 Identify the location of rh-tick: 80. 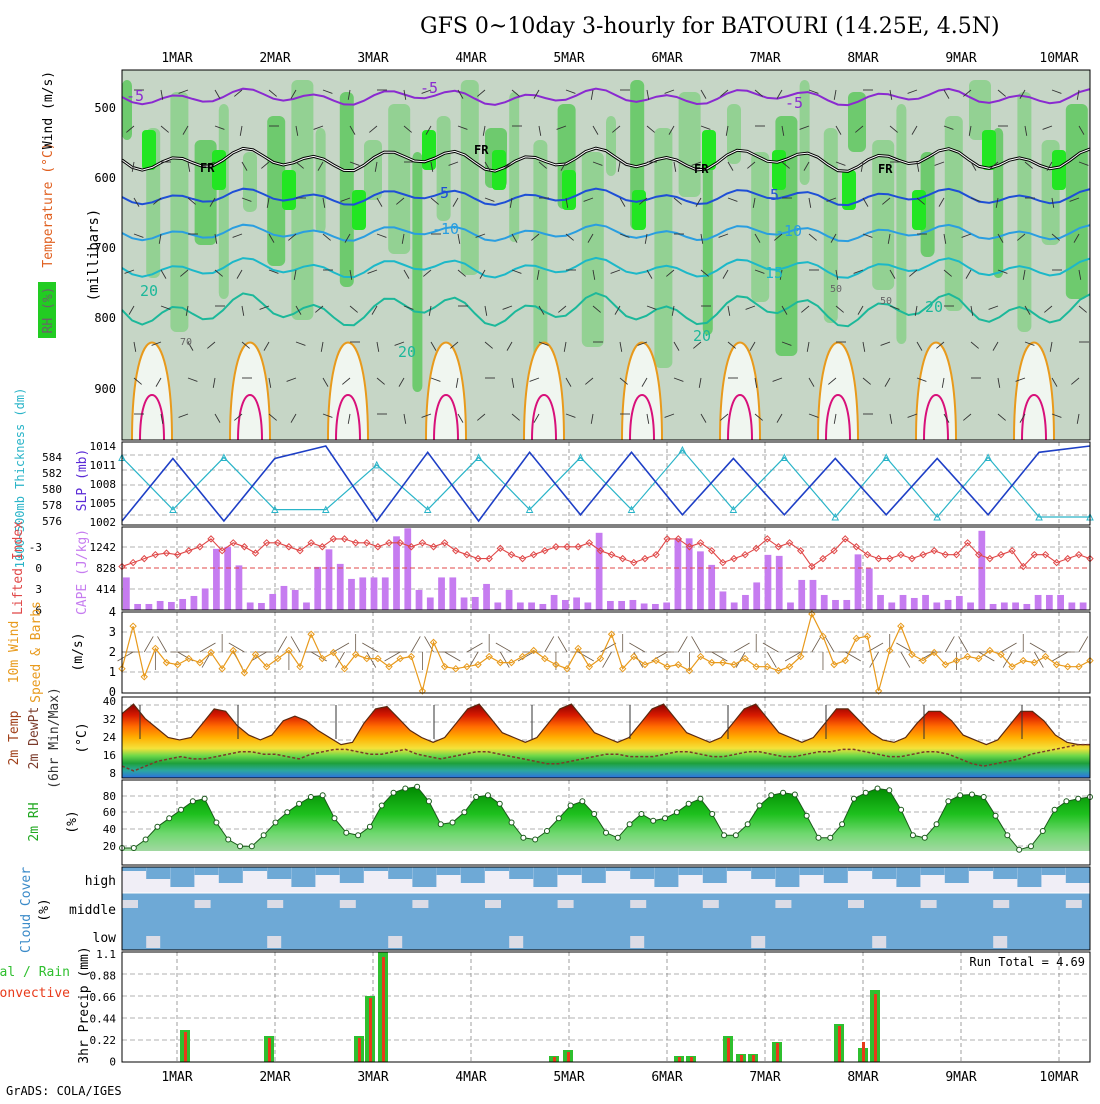
(109, 796).